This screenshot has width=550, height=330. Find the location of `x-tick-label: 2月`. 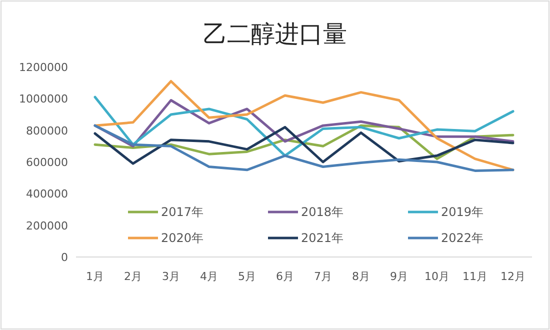

x-tick-label: 2月 is located at coordinates (133, 276).